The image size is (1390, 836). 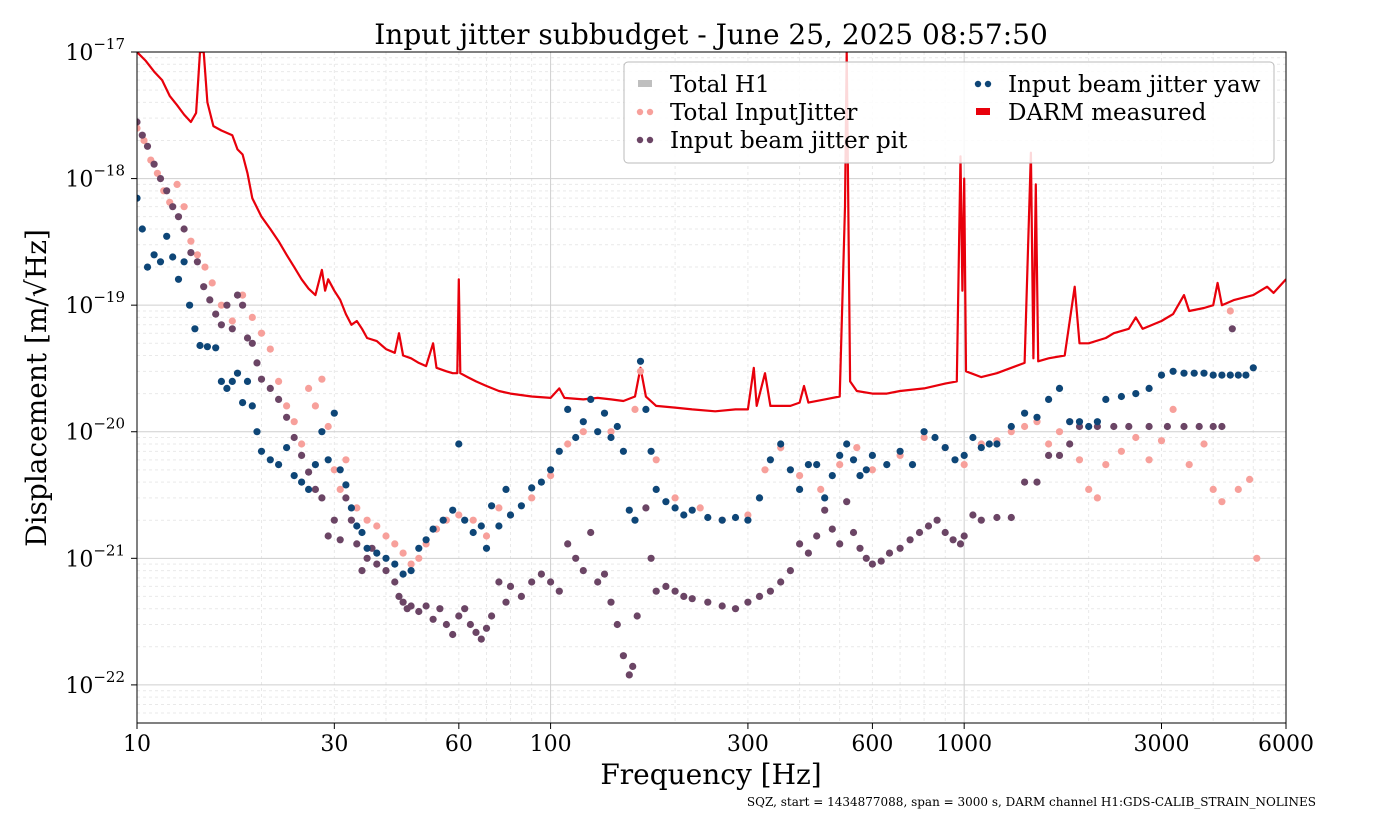 I want to click on y-tick-label: 10−17, so click(x=95, y=50).